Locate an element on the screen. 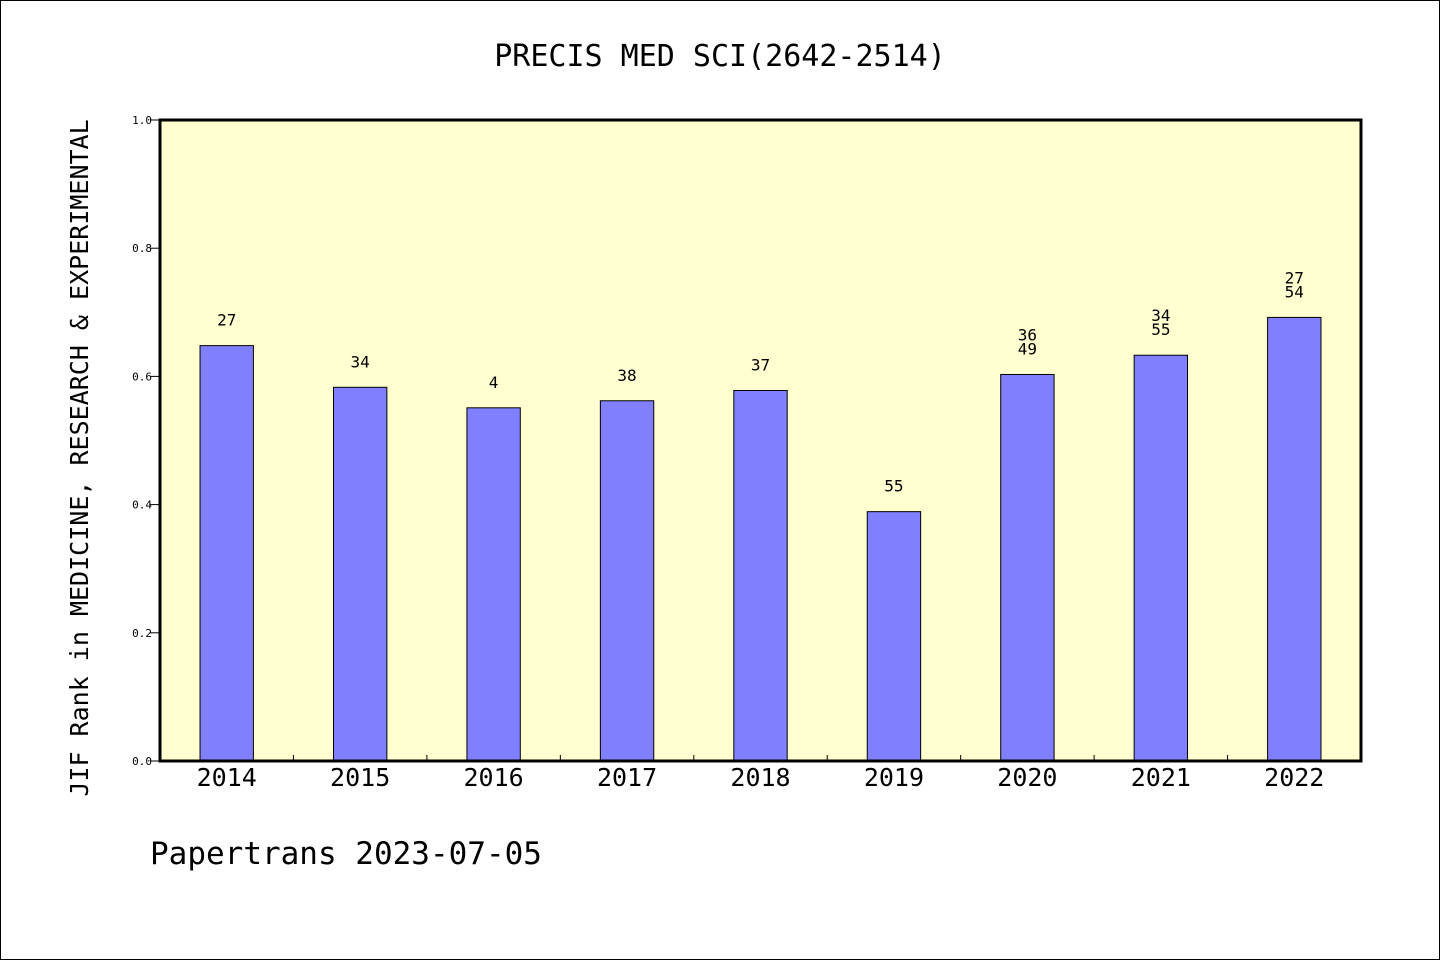 The height and width of the screenshot is (960, 1440). bar-value-label: 54 is located at coordinates (1294, 291).